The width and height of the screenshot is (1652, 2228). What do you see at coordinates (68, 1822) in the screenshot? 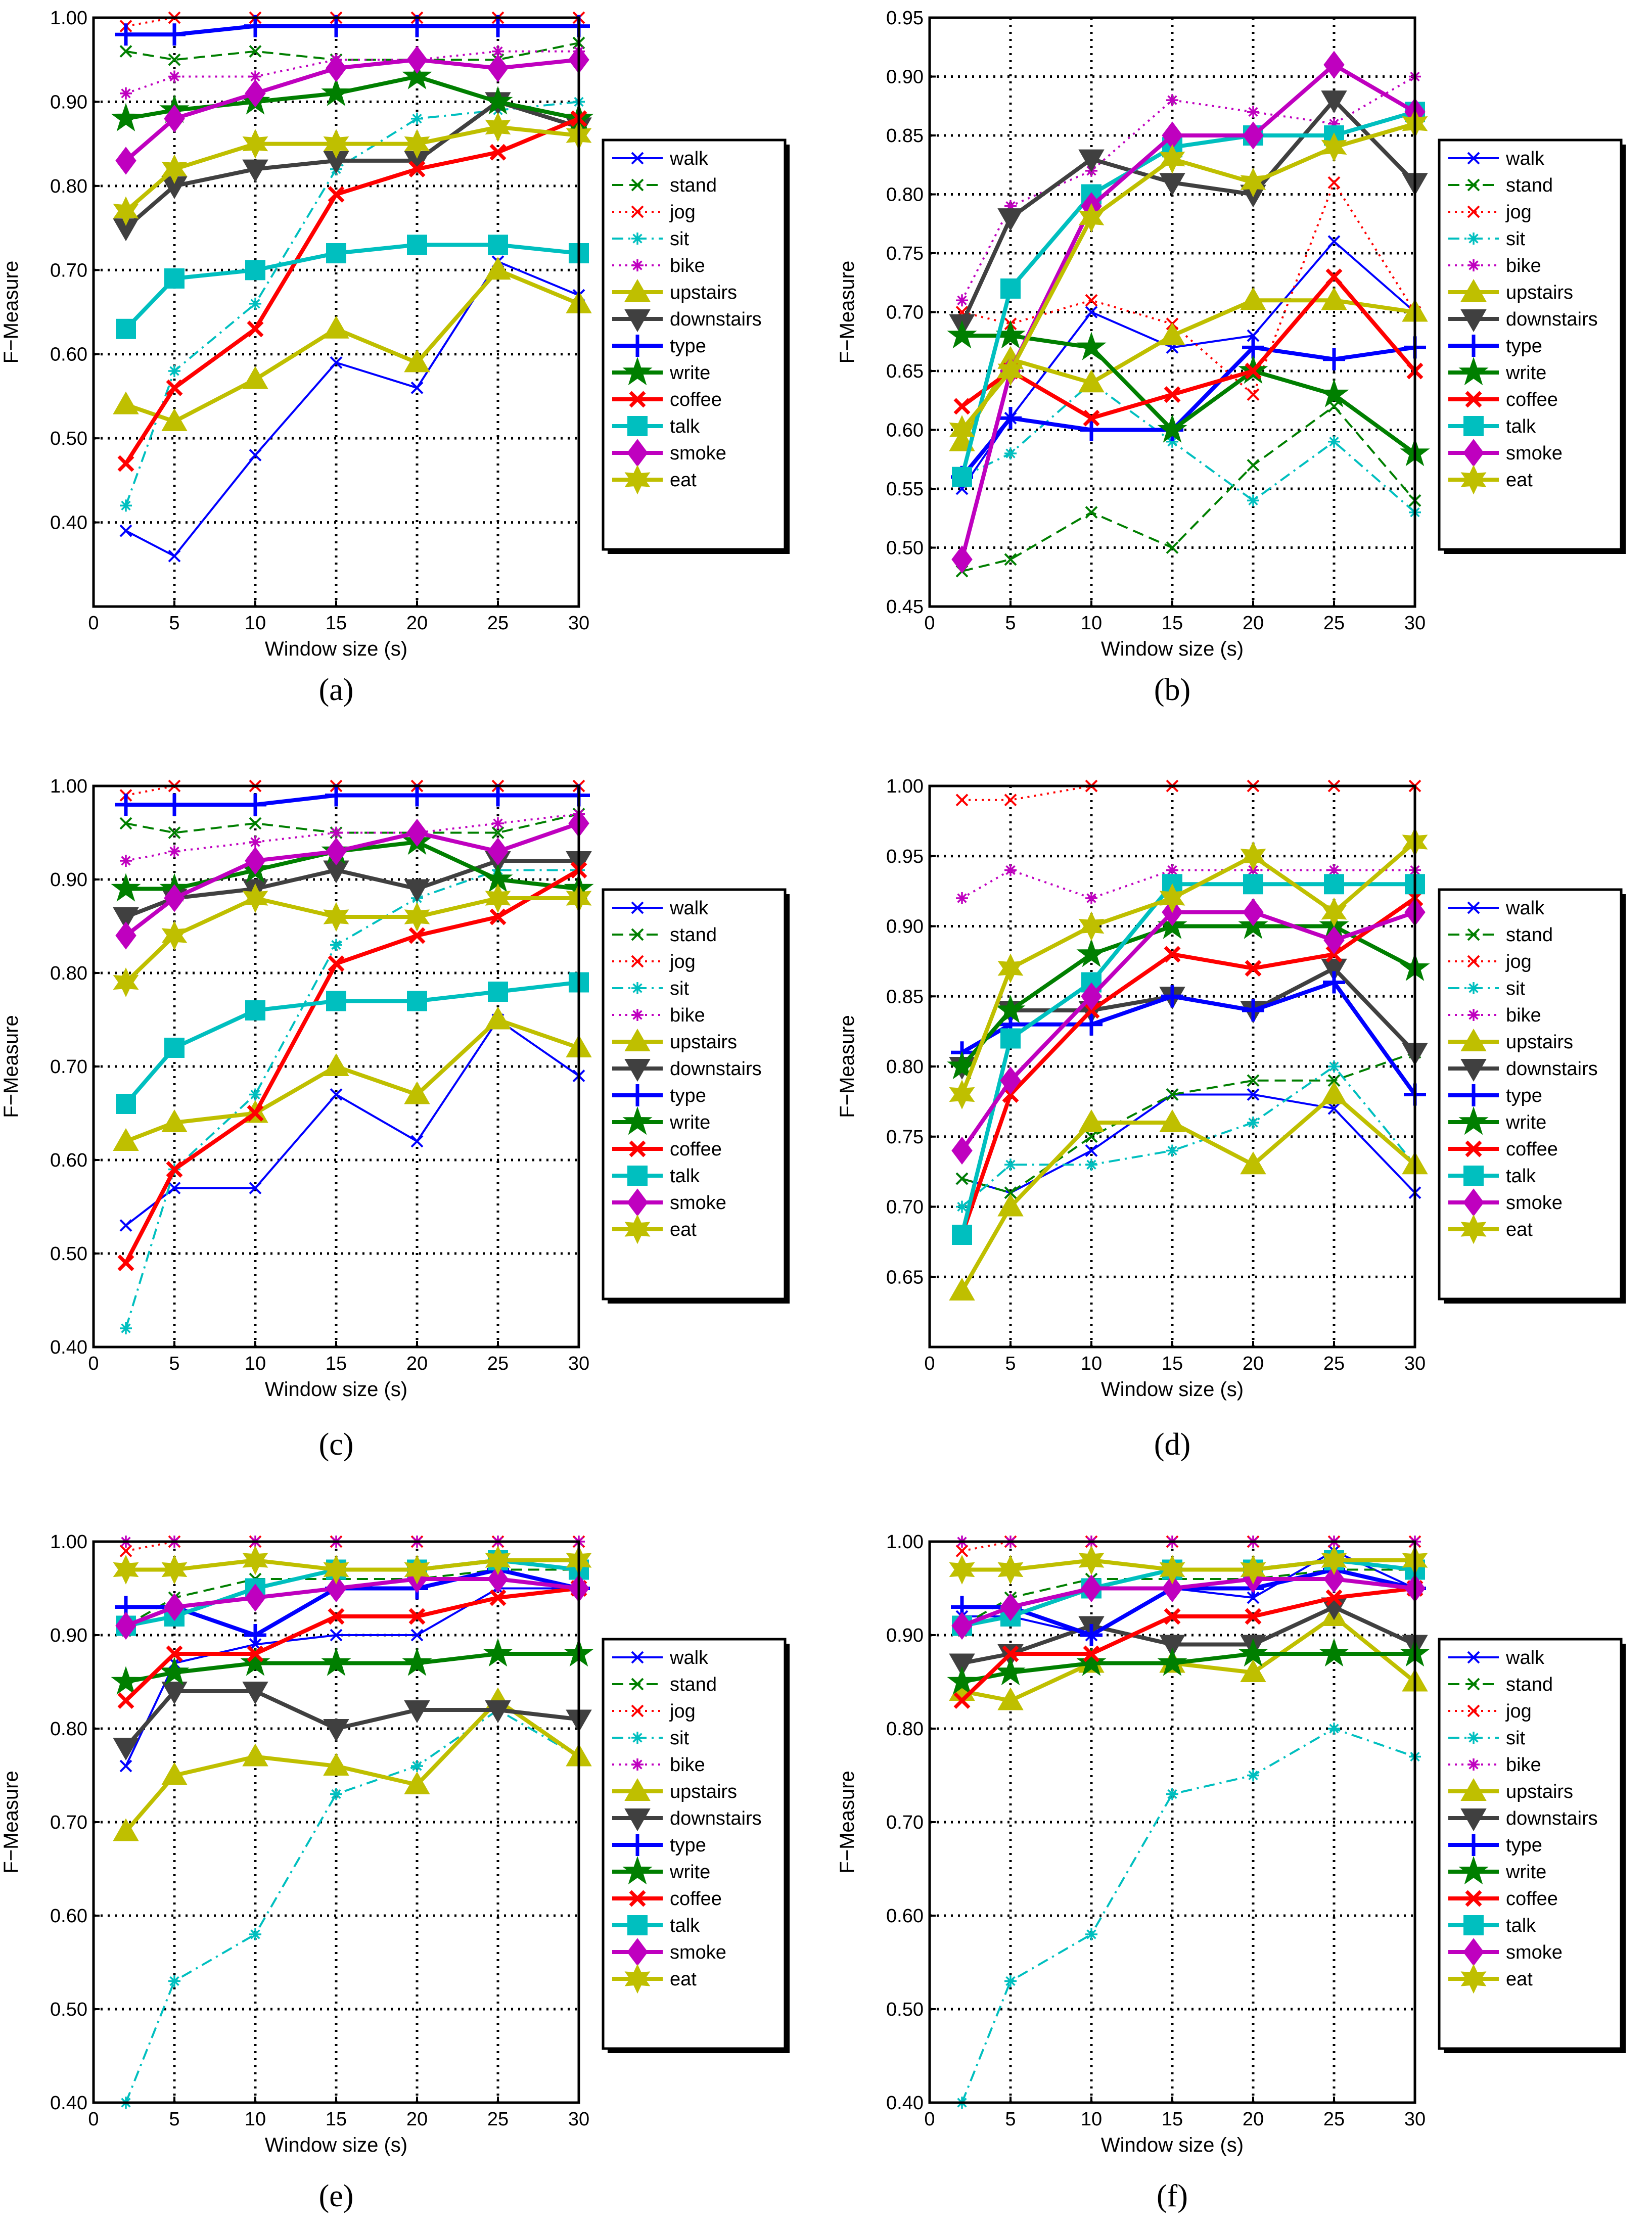
I see `y-tick-label: 0.70` at bounding box center [68, 1822].